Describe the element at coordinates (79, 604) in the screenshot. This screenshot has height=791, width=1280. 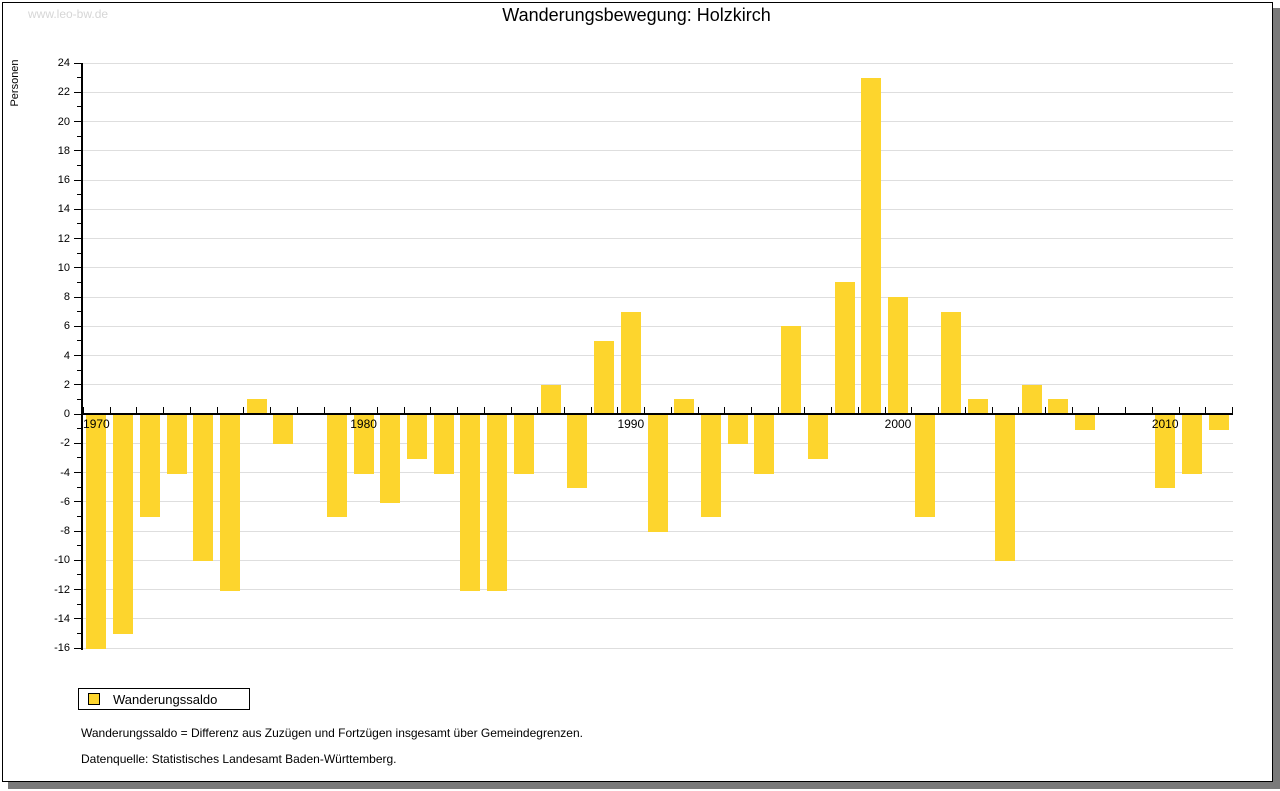
I see `y-minor-tick--13` at that location.